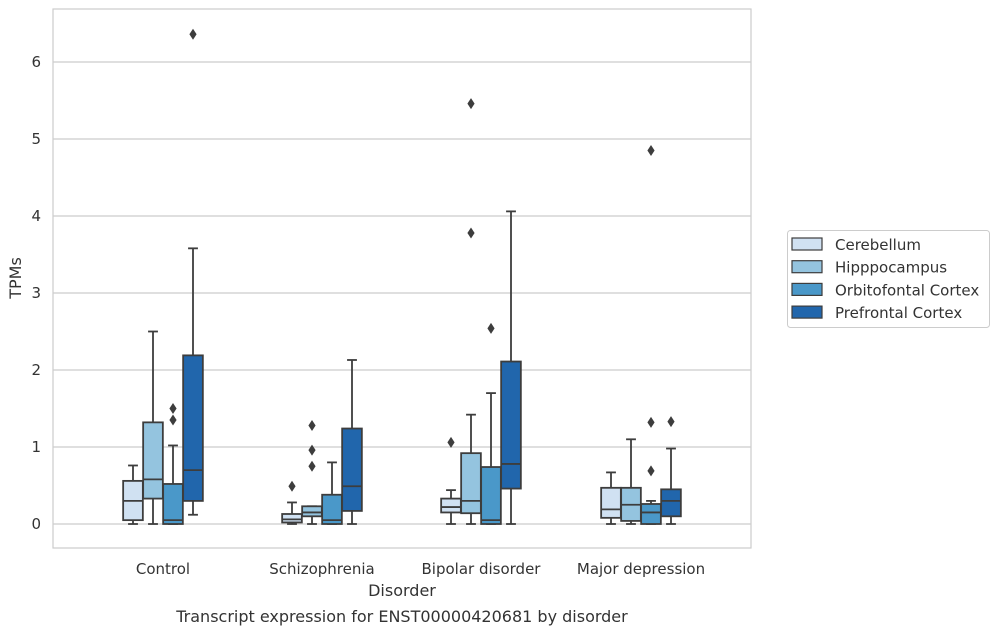 The width and height of the screenshot is (999, 634). Describe the element at coordinates (15, 278) in the screenshot. I see `y-axis-label: TPMs` at that location.